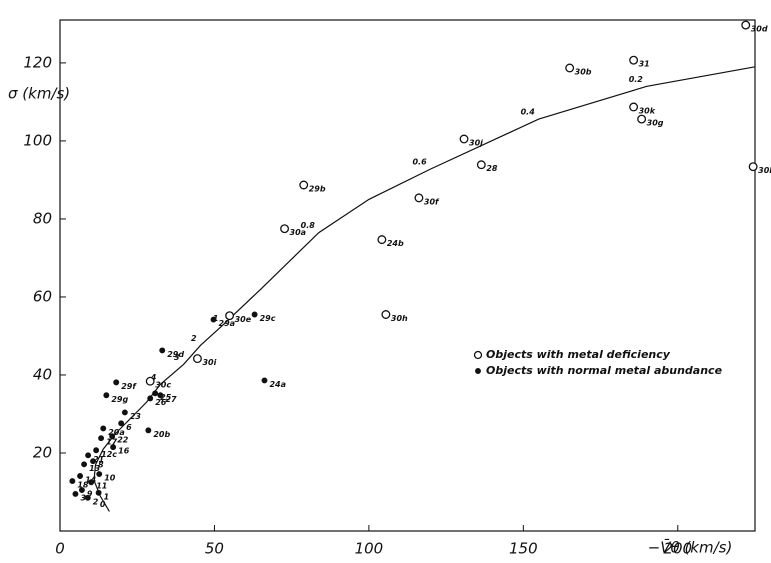 Image resolution: width=771 pixels, height=563 pixels. What do you see at coordinates (42, 296) in the screenshot?
I see `y-tick-label: 60` at bounding box center [42, 296].